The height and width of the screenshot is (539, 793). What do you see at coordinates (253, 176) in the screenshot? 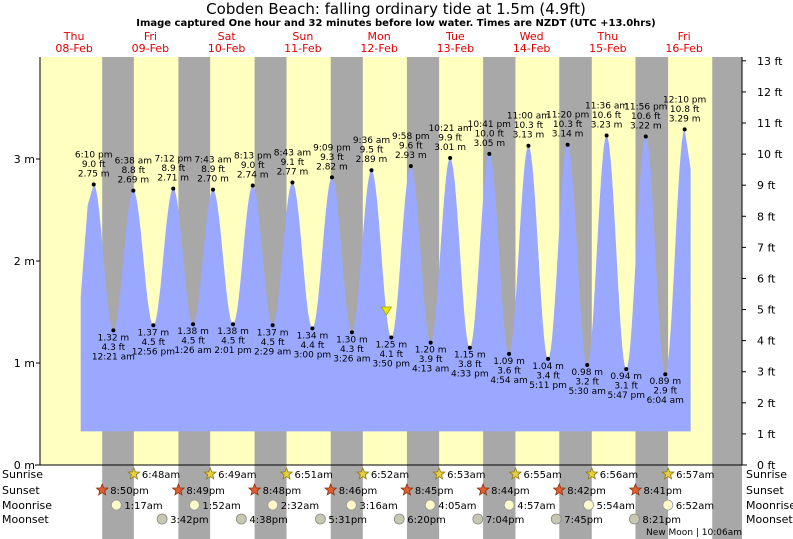
I see `tide-label: 2.74 m` at bounding box center [253, 176].